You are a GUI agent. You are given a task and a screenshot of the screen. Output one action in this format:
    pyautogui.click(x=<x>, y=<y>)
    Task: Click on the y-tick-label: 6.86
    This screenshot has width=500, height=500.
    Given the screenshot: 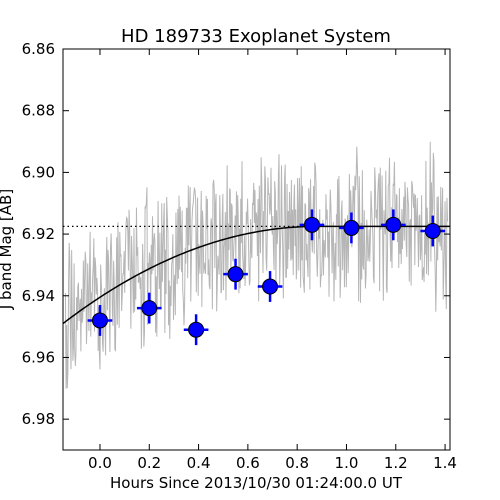 What is the action you would take?
    pyautogui.click(x=38, y=49)
    